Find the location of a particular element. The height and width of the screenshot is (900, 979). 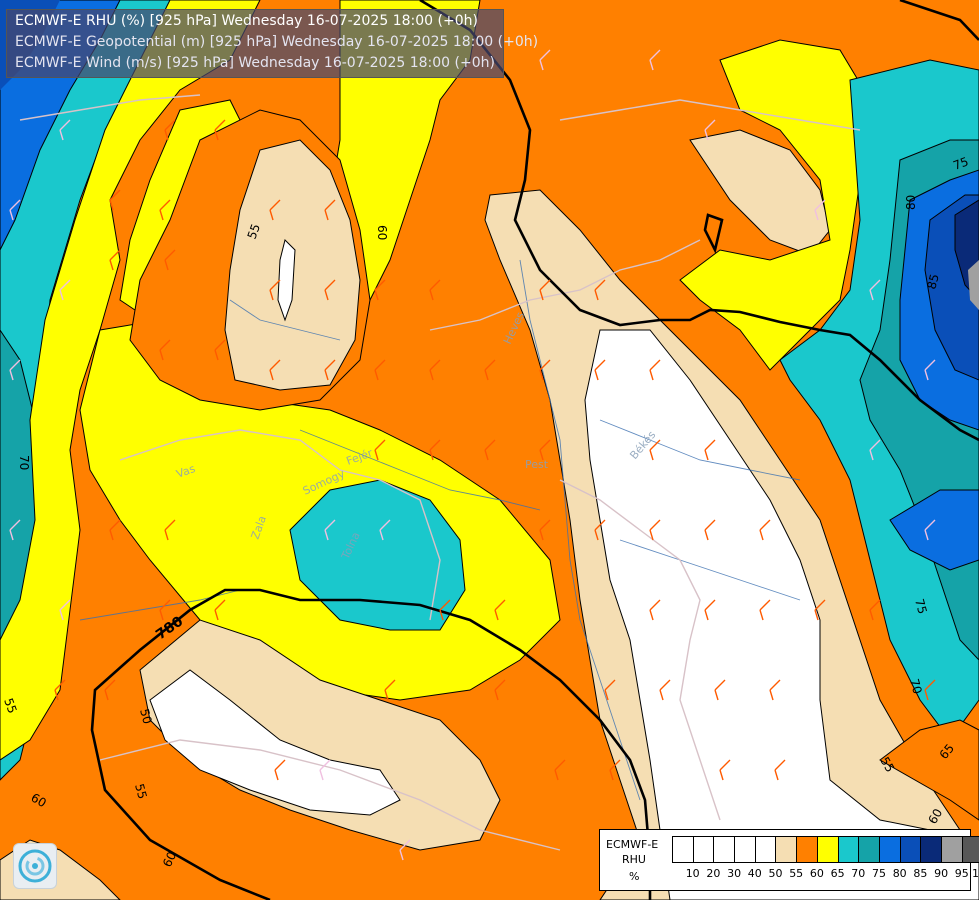

logo-swirl-inner is located at coordinates (35, 866).